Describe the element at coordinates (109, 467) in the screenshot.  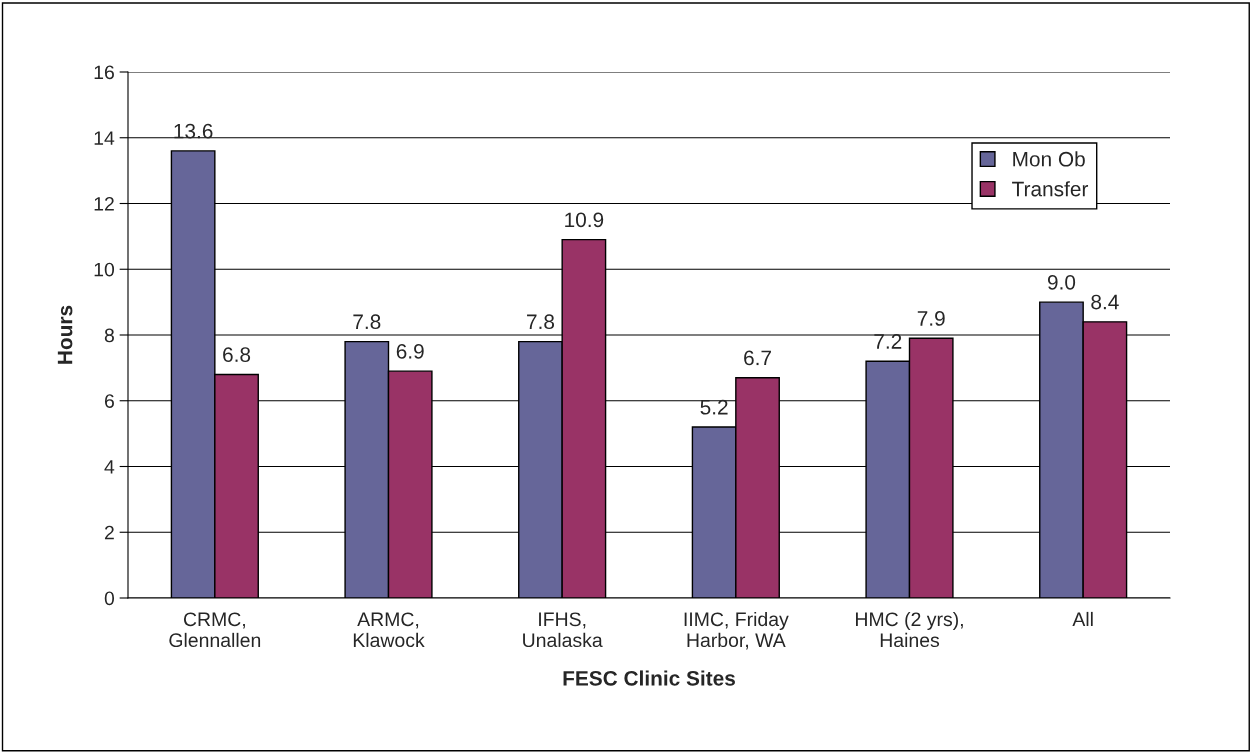
I see `y-tick-label: 4` at that location.